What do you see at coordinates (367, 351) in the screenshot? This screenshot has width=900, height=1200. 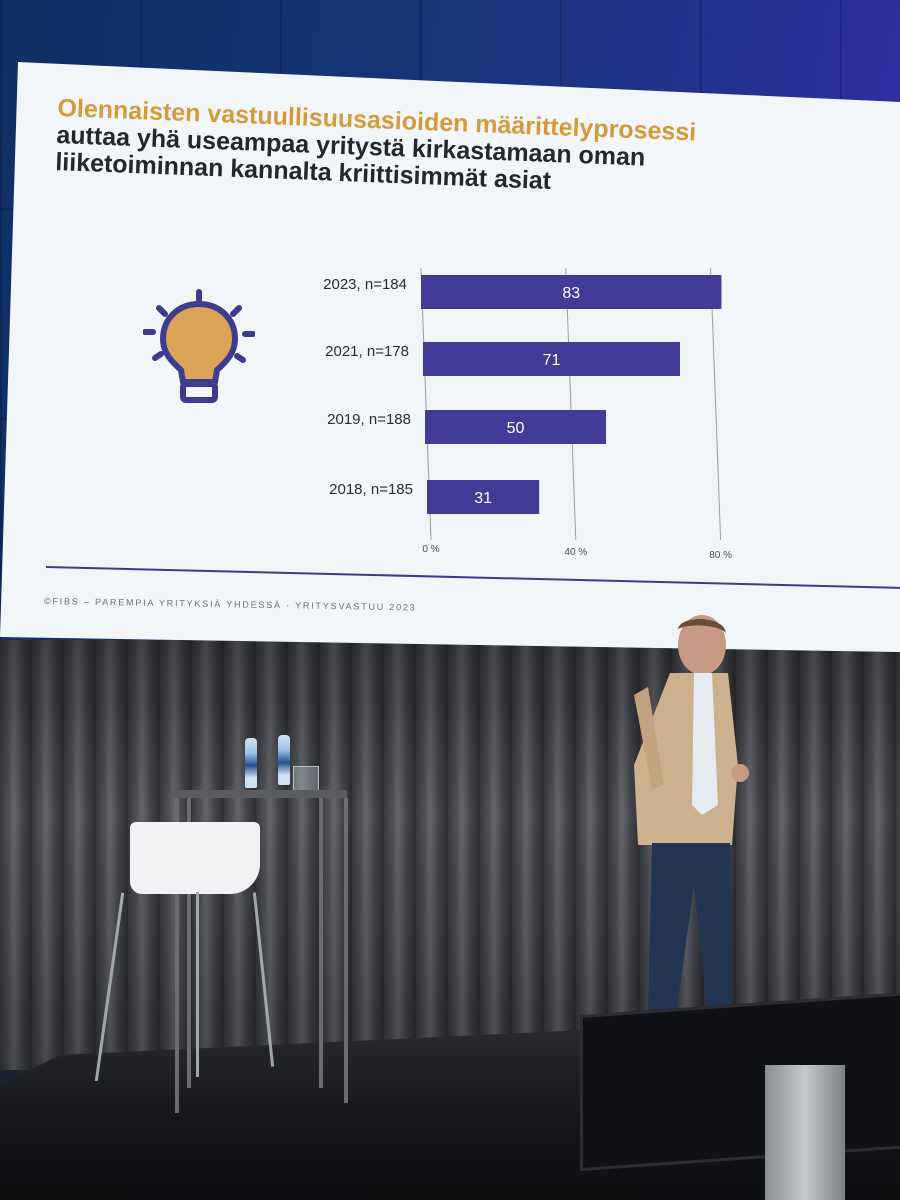 I see `category-label: 2021, n=178` at bounding box center [367, 351].